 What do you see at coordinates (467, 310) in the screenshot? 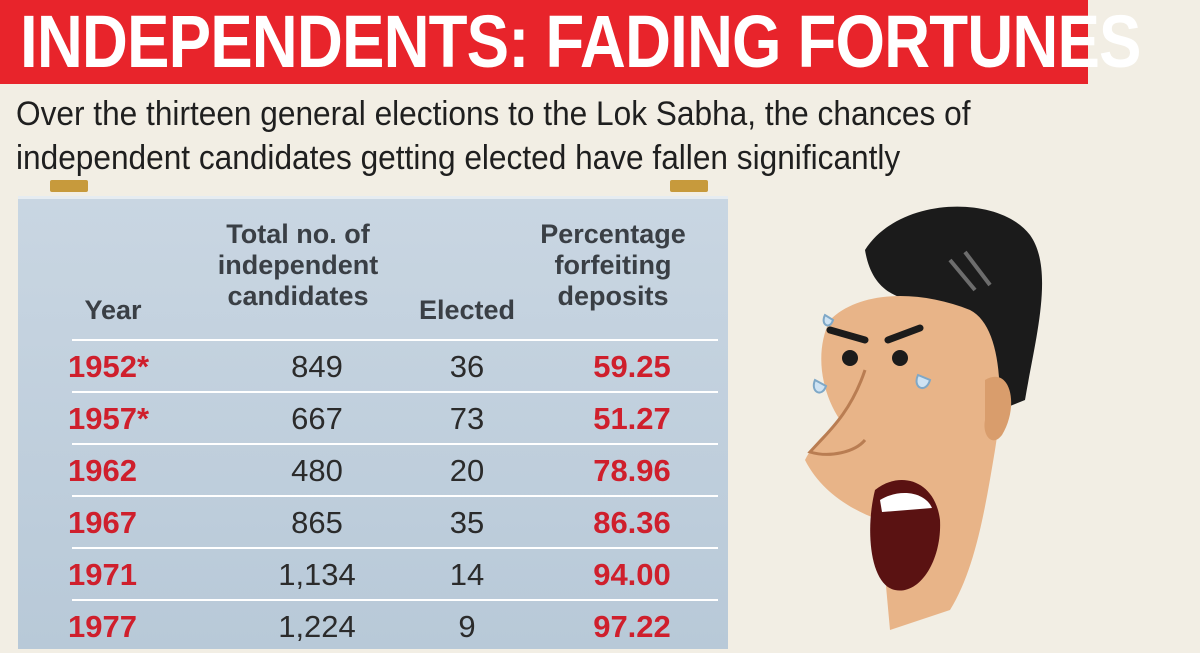
I see `header-elected: Elected` at bounding box center [467, 310].